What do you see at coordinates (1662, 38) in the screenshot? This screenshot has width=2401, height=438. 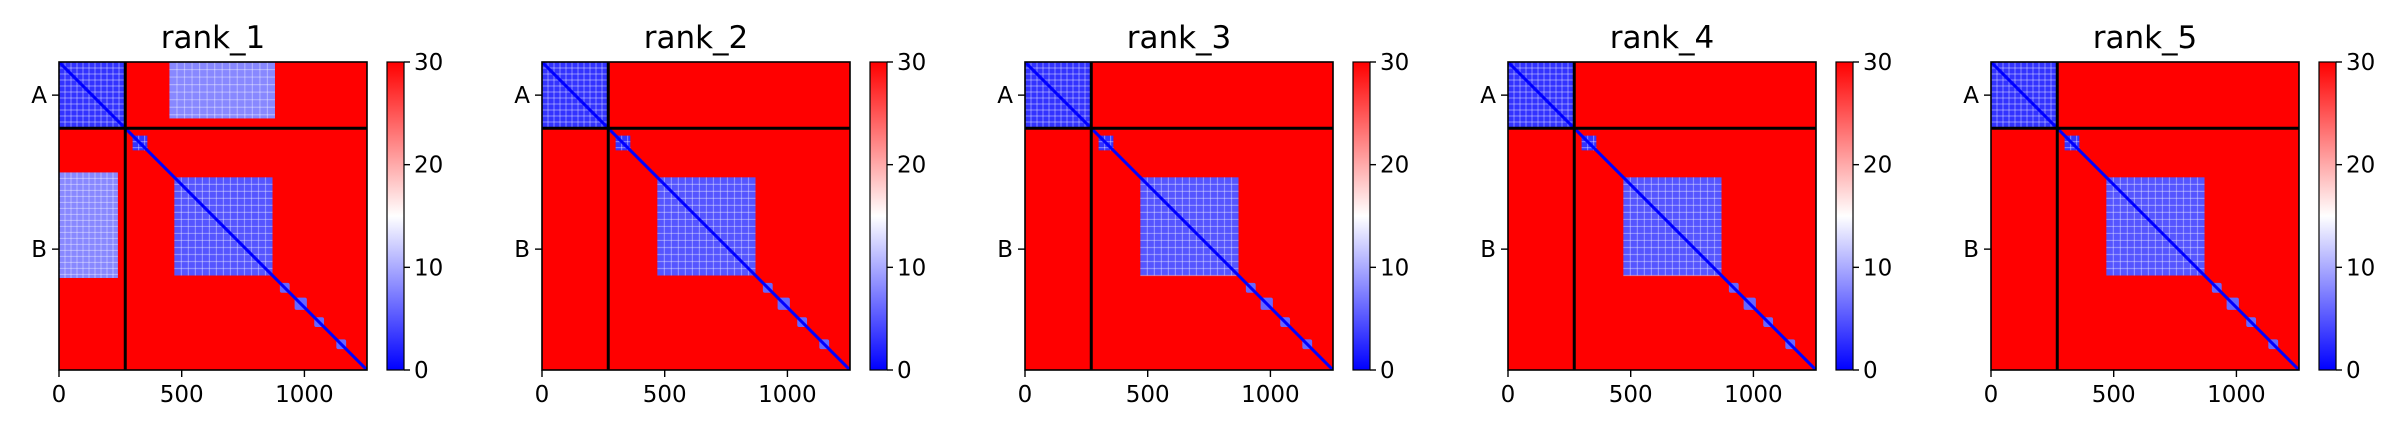 I see `chart-title: rank_4` at bounding box center [1662, 38].